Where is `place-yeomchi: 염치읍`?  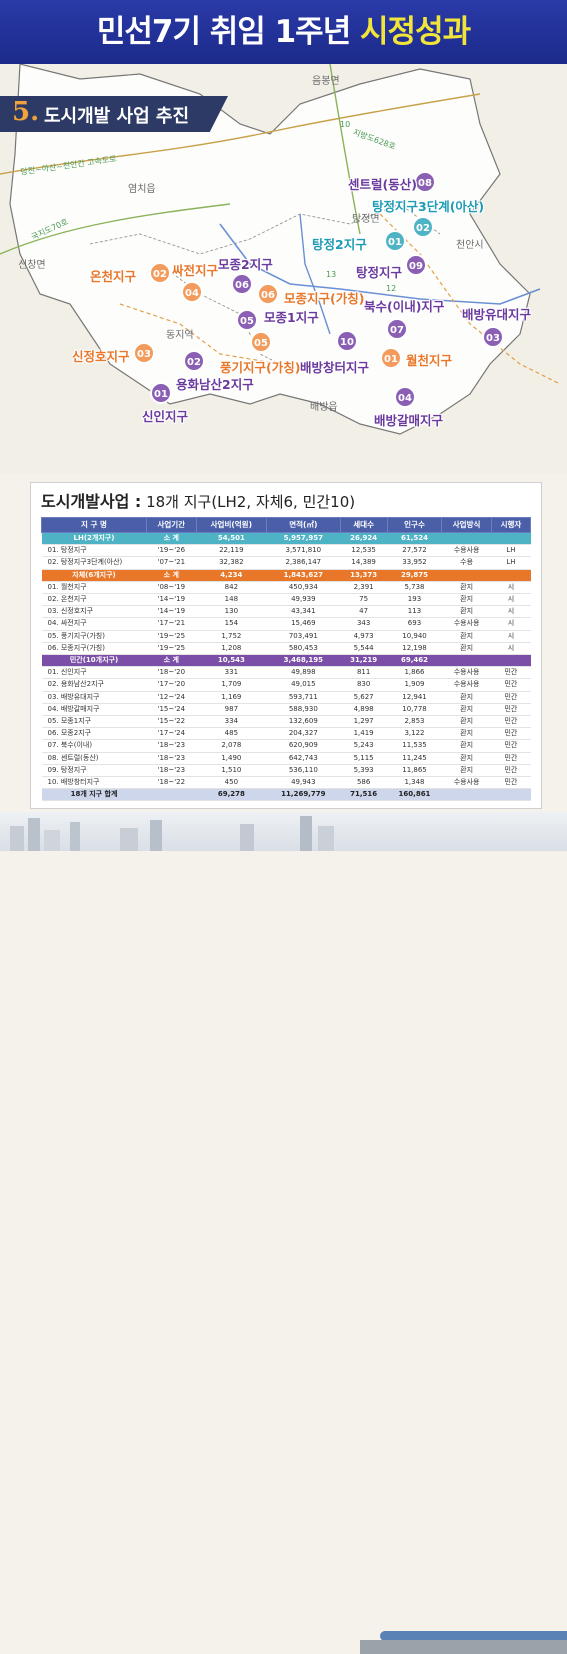
place-yeomchi: 염치읍 is located at coordinates (142, 189).